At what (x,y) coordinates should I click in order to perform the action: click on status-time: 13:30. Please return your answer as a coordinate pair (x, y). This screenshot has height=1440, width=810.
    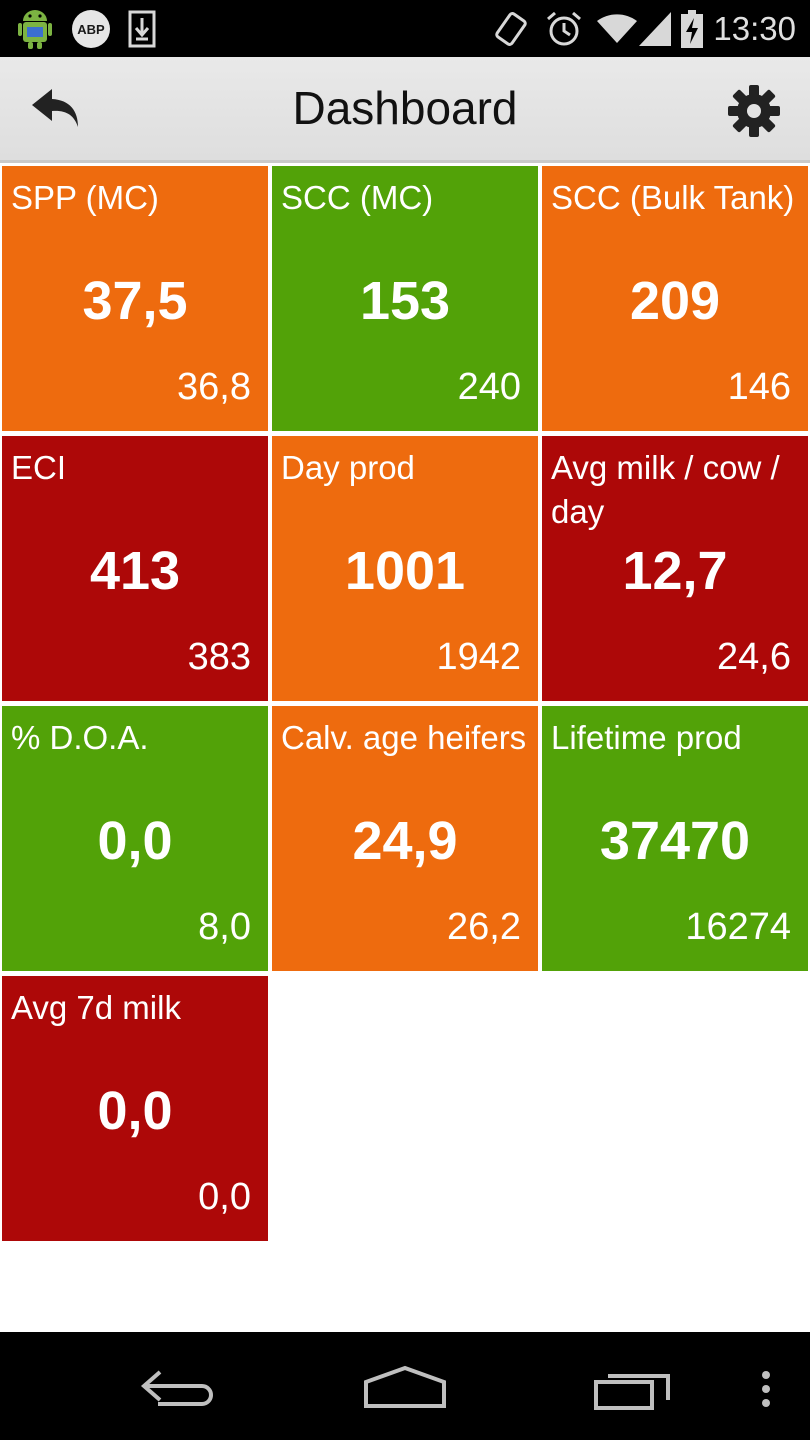
    Looking at the image, I should click on (754, 28).